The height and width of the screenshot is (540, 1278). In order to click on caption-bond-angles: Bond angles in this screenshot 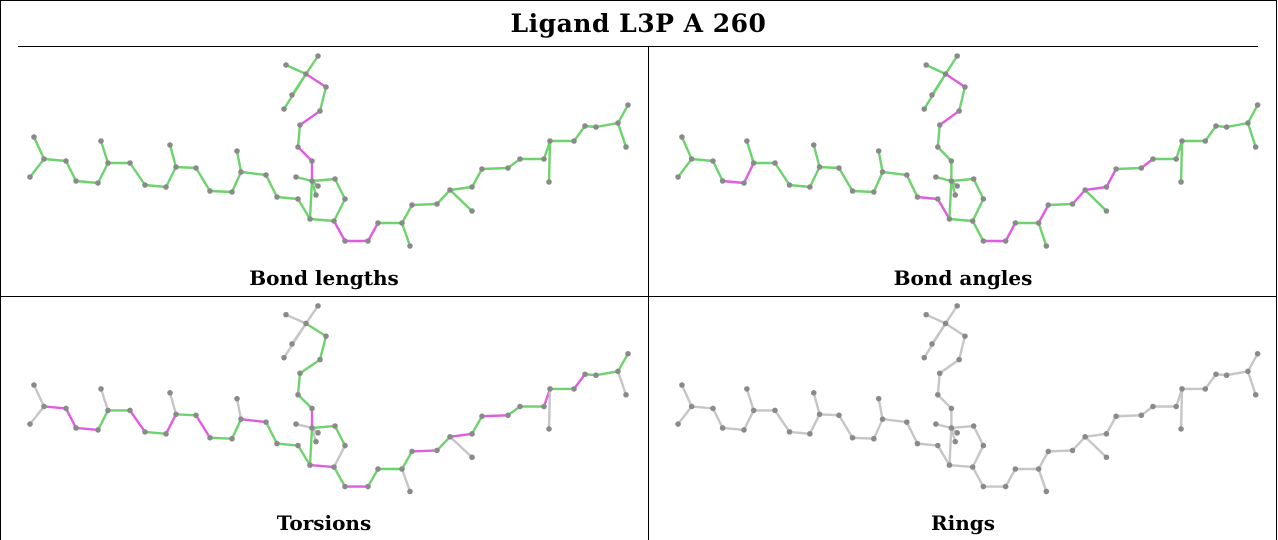, I will do `click(963, 278)`.